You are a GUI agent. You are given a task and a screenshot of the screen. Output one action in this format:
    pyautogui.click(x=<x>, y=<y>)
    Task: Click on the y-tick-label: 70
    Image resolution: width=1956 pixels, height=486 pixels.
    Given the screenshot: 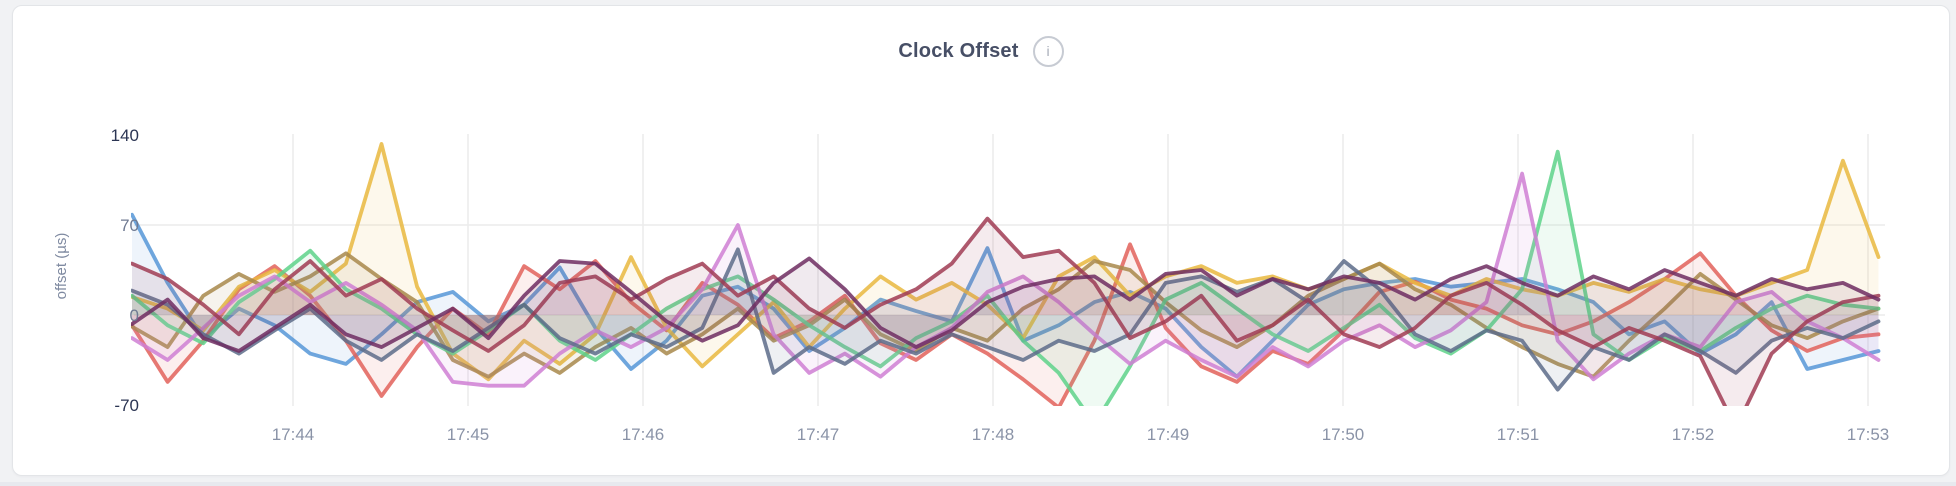 What is the action you would take?
    pyautogui.click(x=129, y=225)
    